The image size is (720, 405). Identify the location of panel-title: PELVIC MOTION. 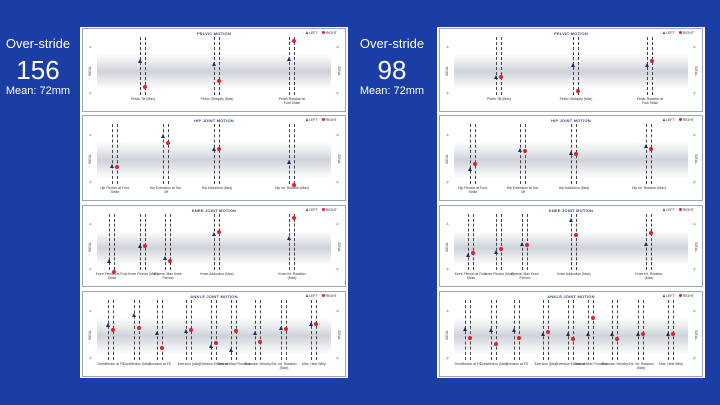
(571, 33).